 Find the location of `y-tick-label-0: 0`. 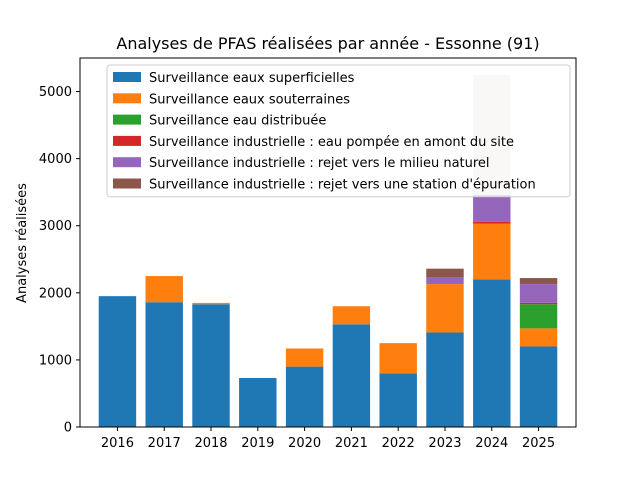

y-tick-label-0: 0 is located at coordinates (68, 428).